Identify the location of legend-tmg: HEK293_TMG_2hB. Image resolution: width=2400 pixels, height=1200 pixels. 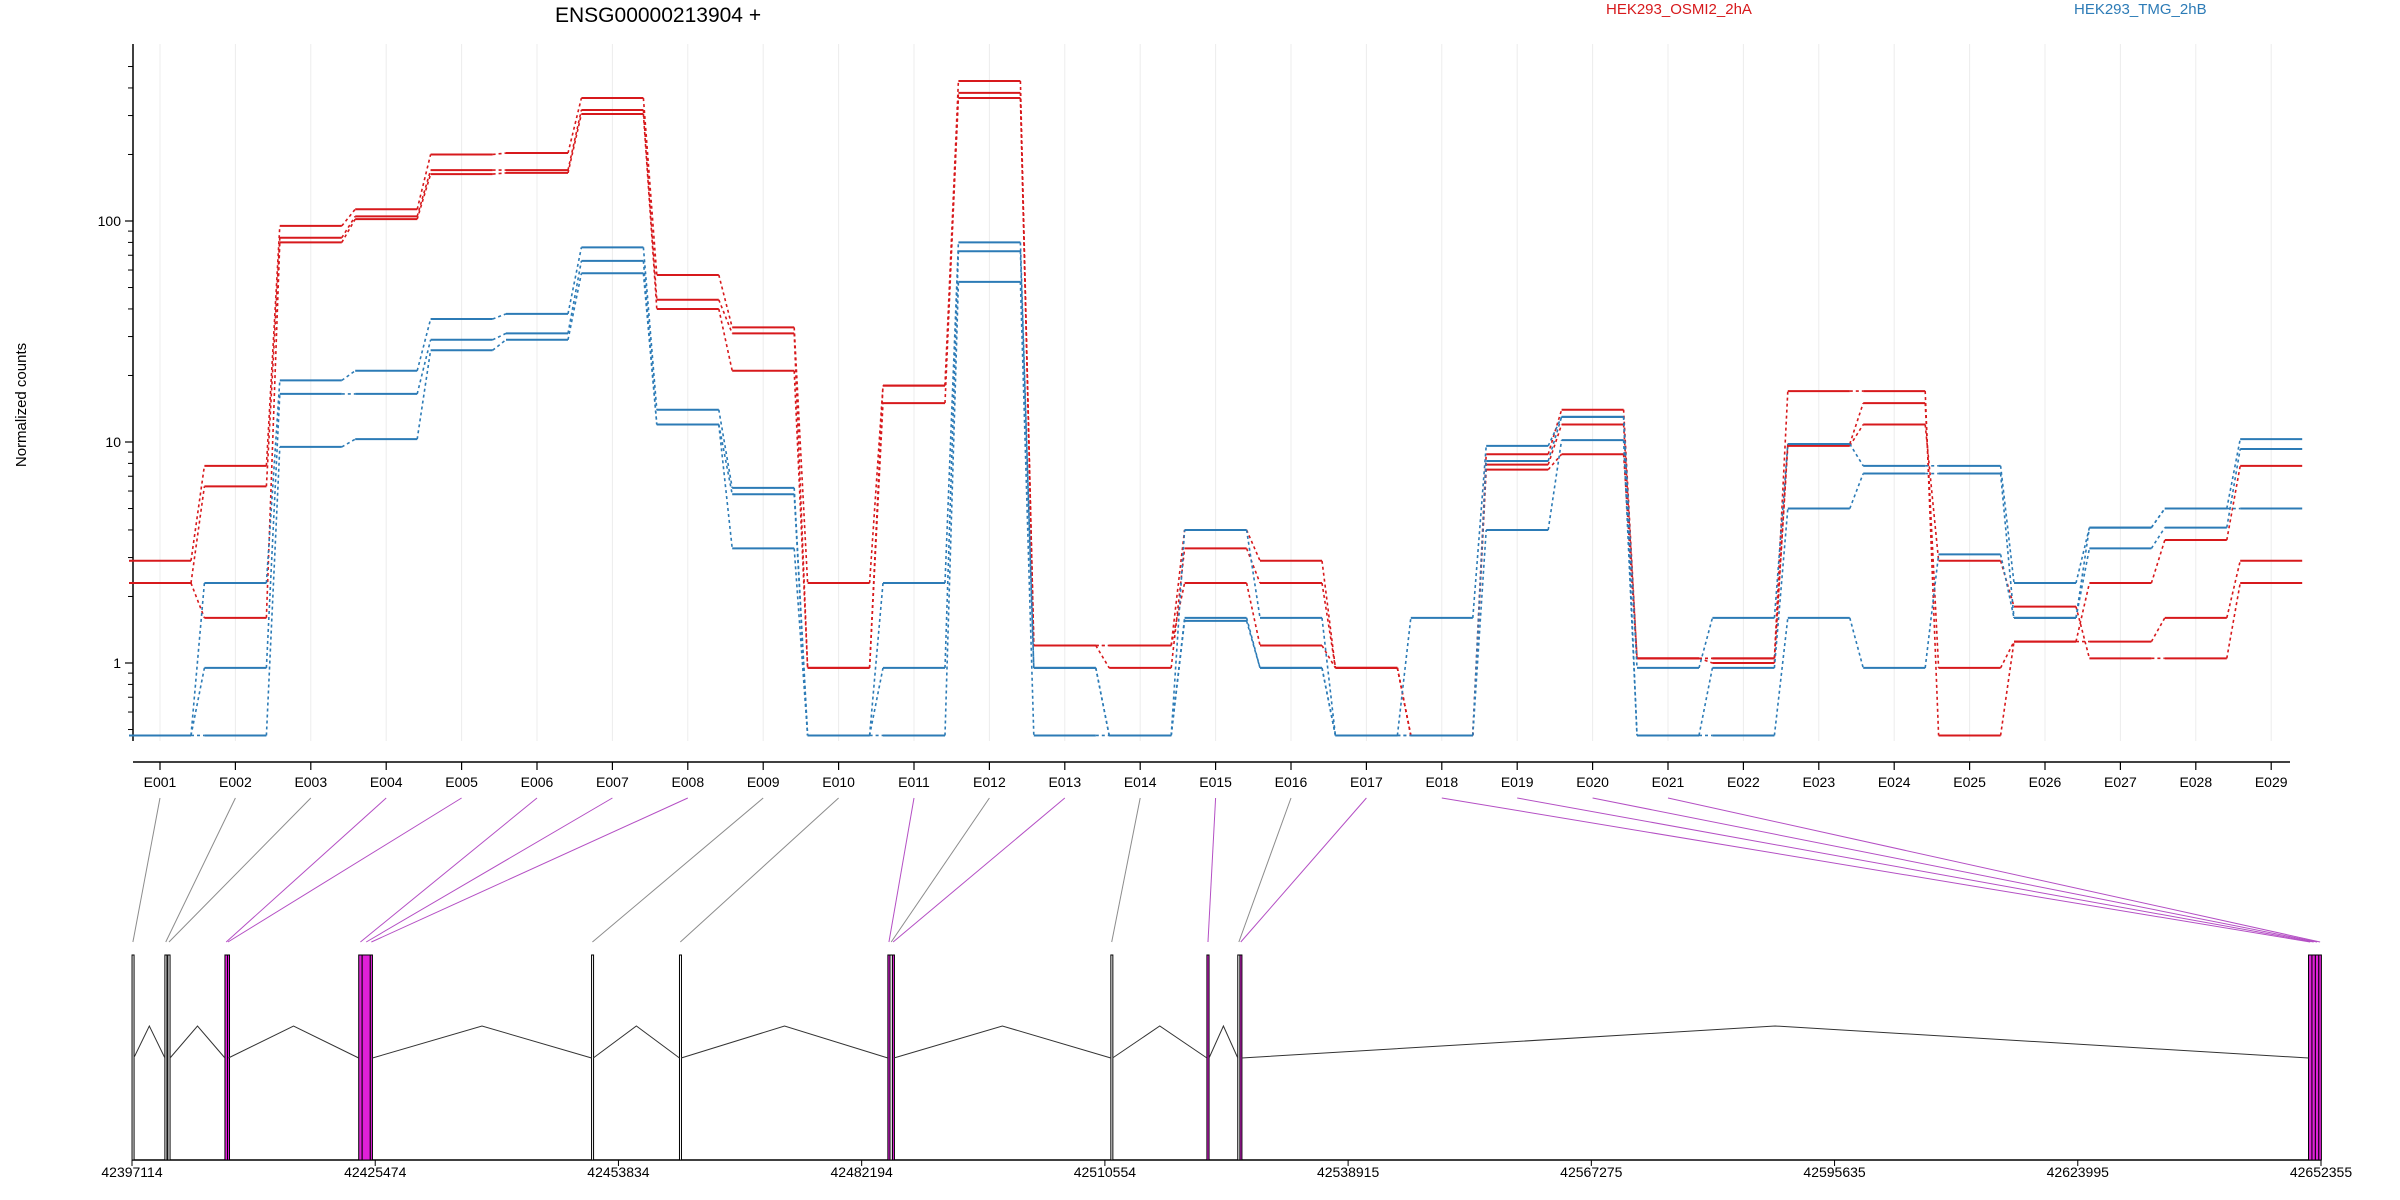
(2140, 9).